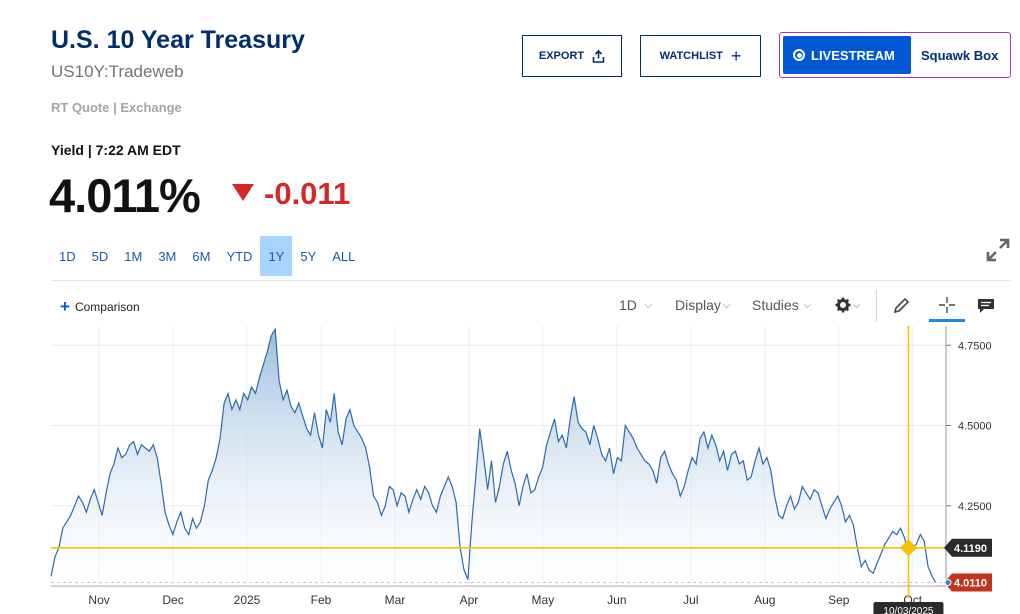 The width and height of the screenshot is (1020, 614). What do you see at coordinates (628, 305) in the screenshot?
I see `interval-label: 1D` at bounding box center [628, 305].